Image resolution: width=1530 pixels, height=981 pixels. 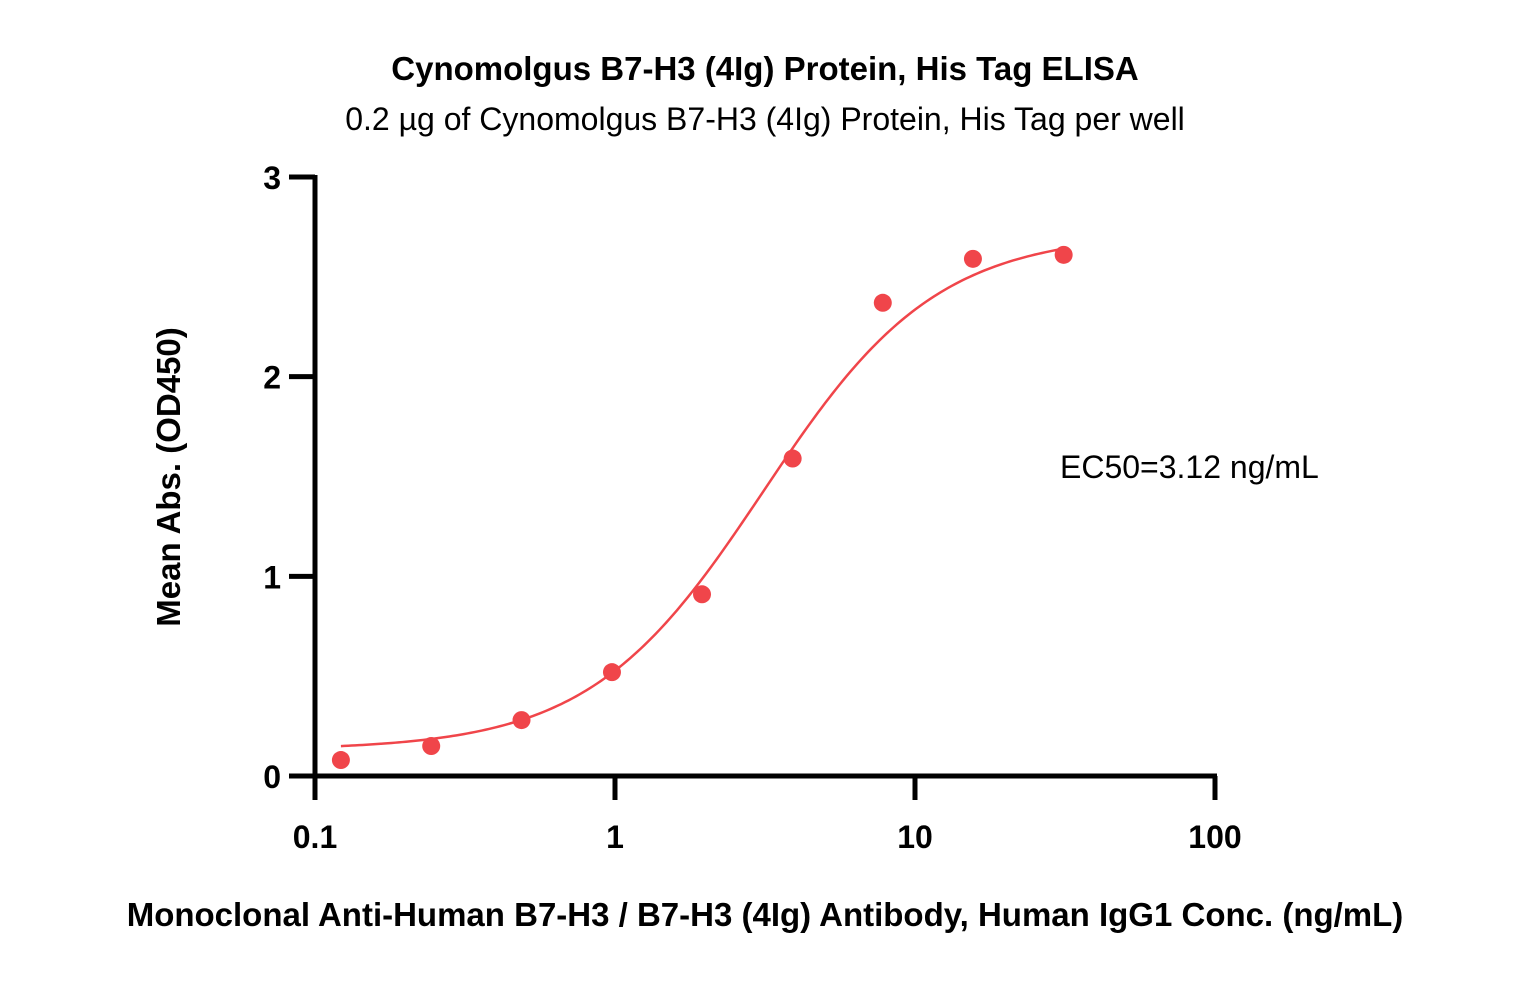 What do you see at coordinates (767, 815) in the screenshot?
I see `x-axis-ticks: 0.1 1 10 100` at bounding box center [767, 815].